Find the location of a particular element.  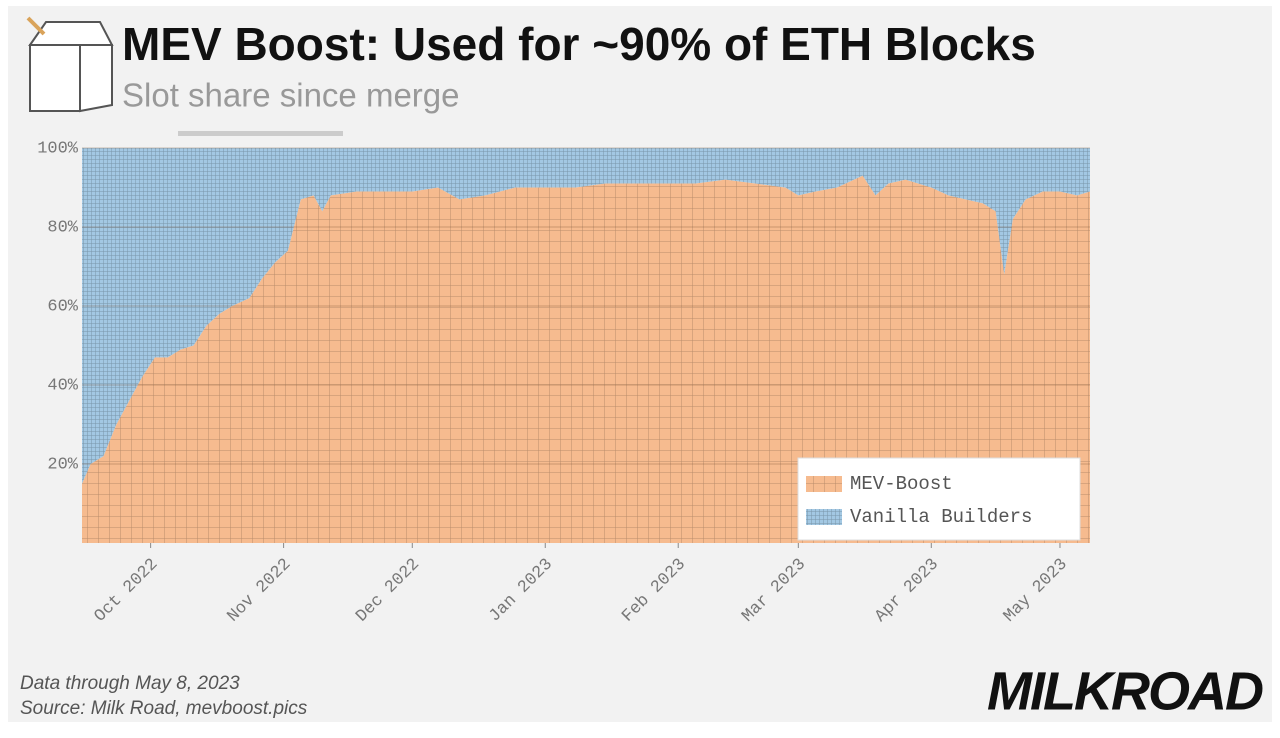

footnote: Source: Milk Road, mevboost.pics is located at coordinates (164, 708).